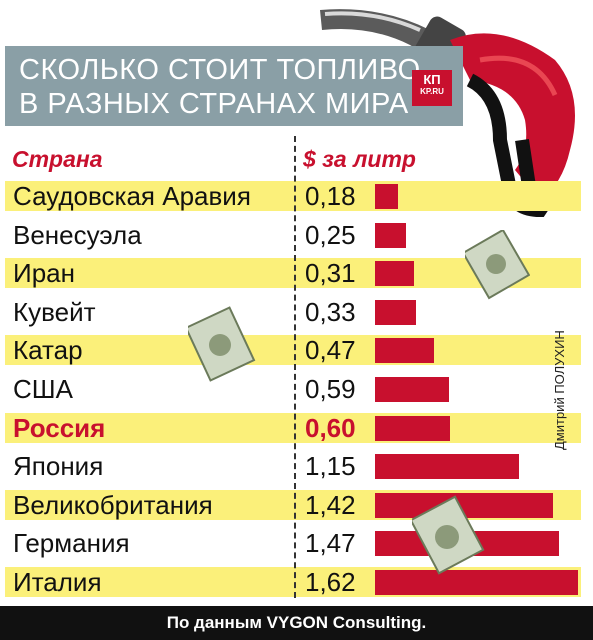 This screenshot has width=593, height=640. I want to click on kp-logo-url: KP.RU, so click(432, 91).